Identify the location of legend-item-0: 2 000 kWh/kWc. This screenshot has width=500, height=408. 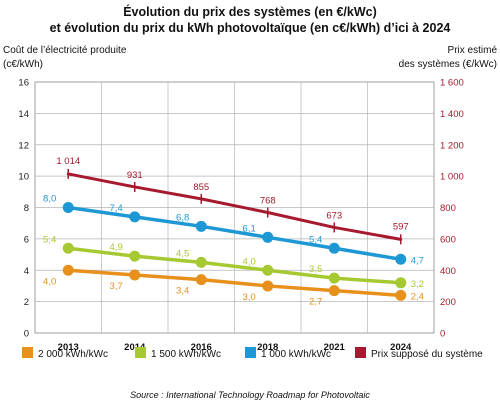
(65, 353).